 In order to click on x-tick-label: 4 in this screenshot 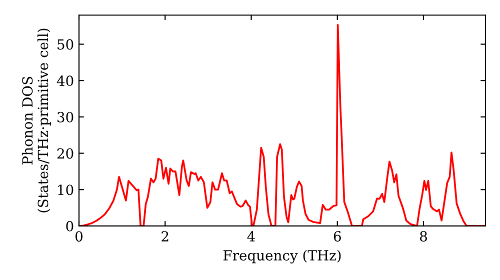, I will do `click(251, 236)`.